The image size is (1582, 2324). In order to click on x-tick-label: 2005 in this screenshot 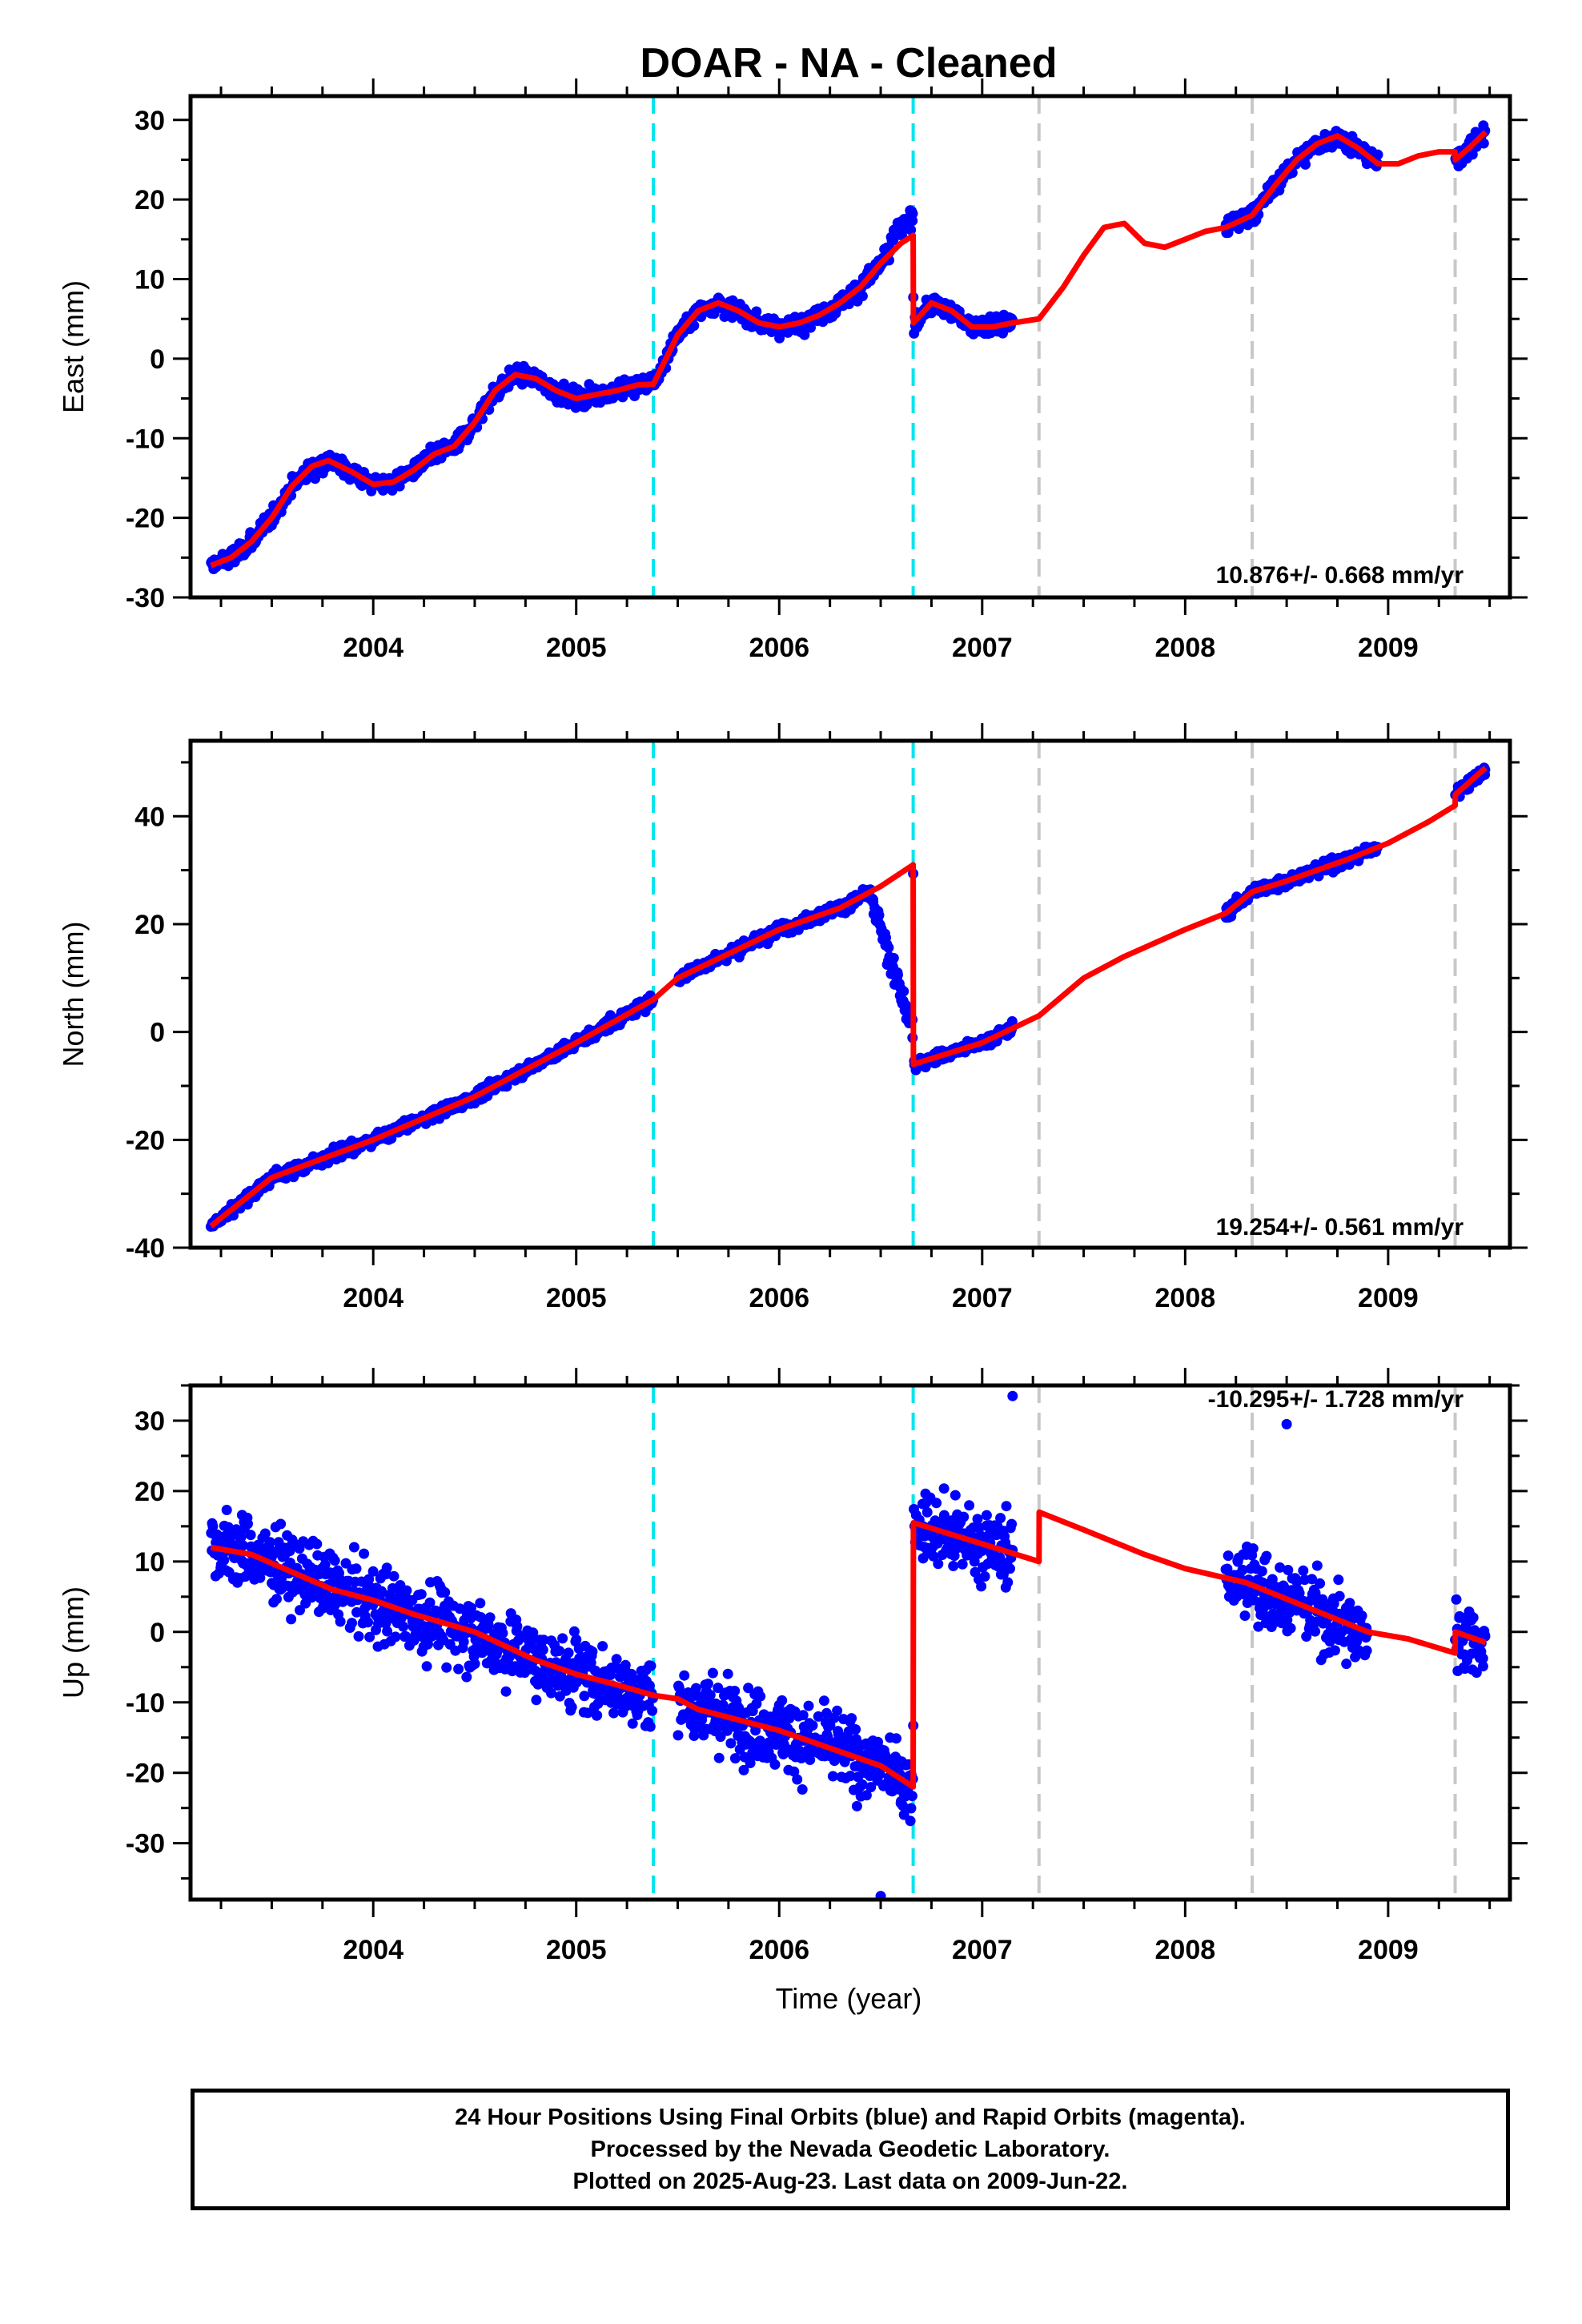, I will do `click(576, 1950)`.